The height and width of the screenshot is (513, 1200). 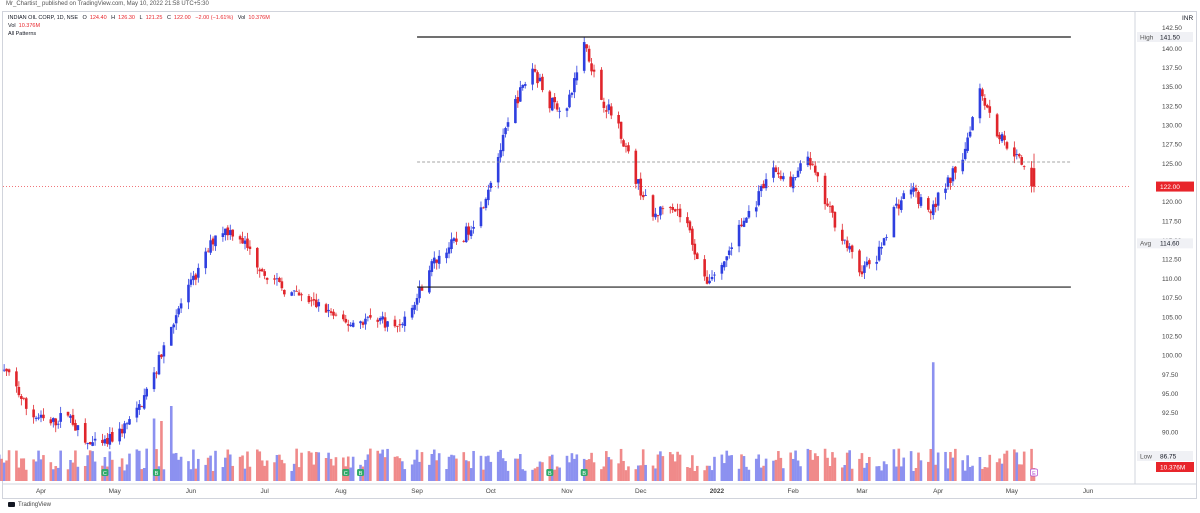 I want to click on patterns-indicator: All Patterns, so click(x=22, y=34).